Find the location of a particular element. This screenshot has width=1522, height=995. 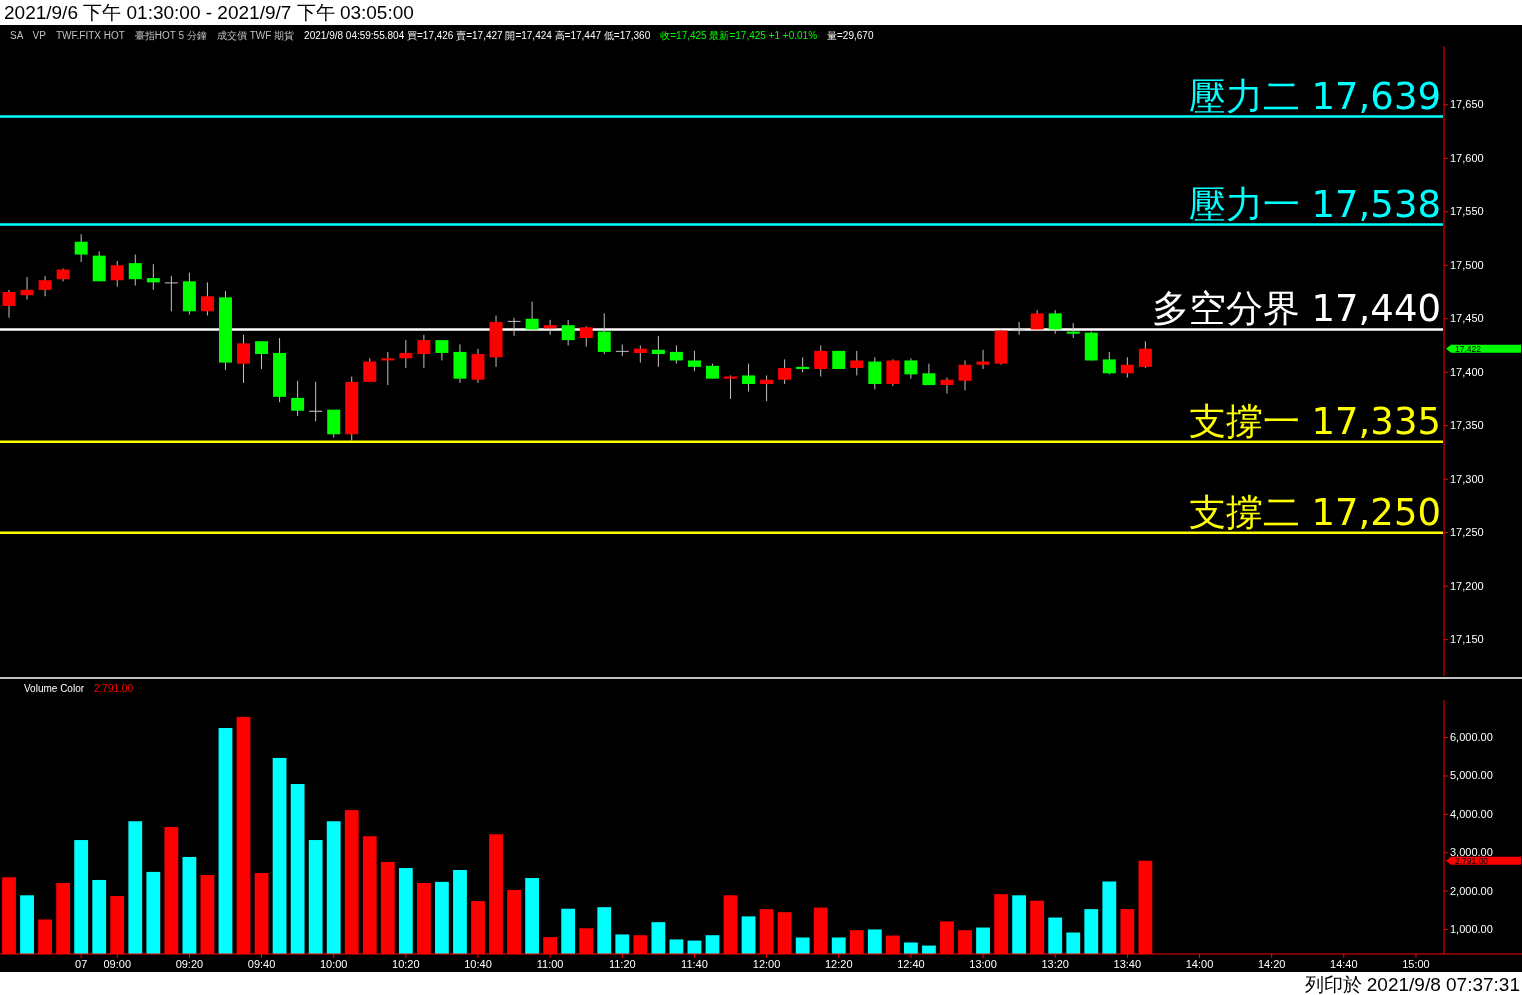

x-tick-label: 11:40 is located at coordinates (694, 964).